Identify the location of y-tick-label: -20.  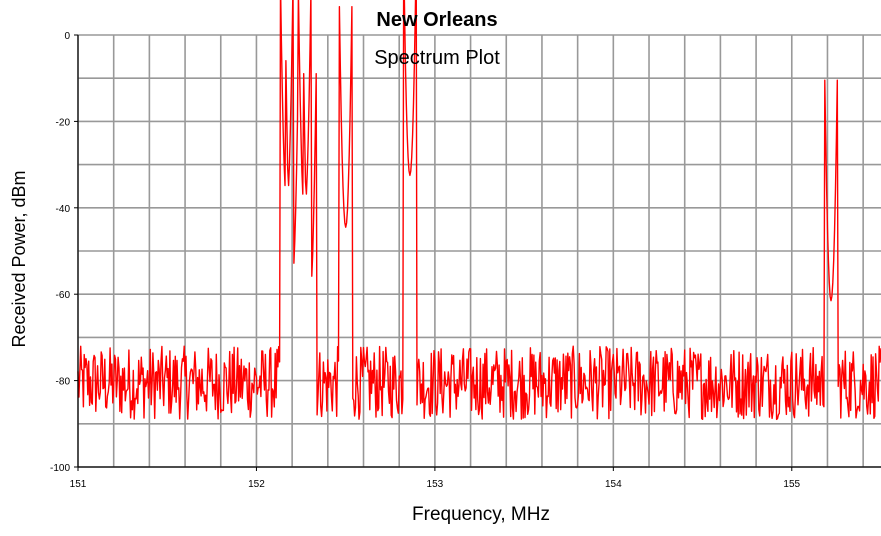
(63, 122).